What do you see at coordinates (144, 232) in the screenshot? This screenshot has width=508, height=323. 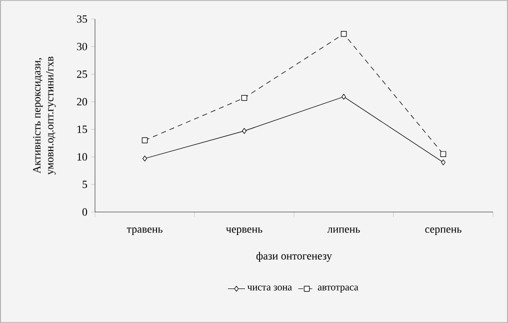 I see `x-tick-label: травень` at bounding box center [144, 232].